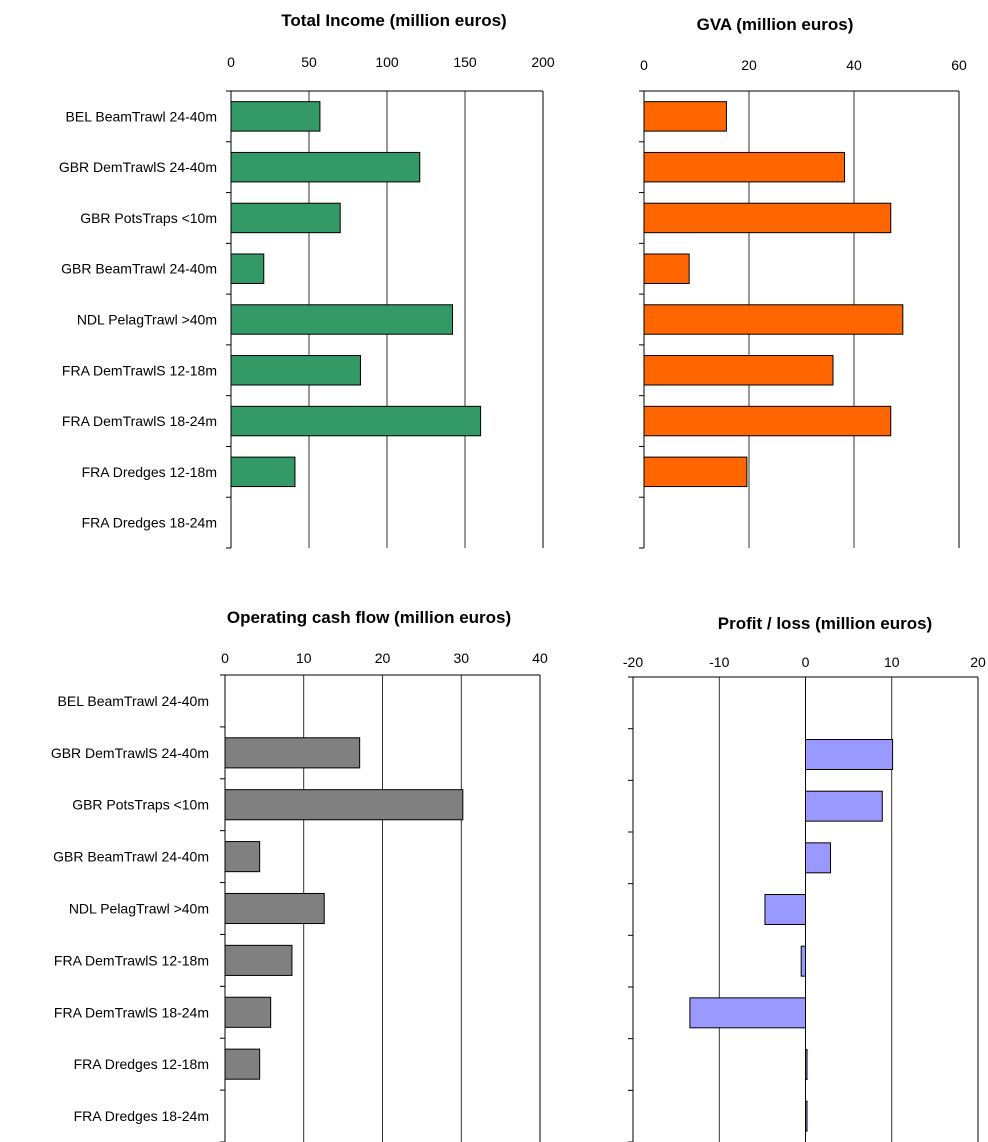  Describe the element at coordinates (369, 617) in the screenshot. I see `chart-title: Operating cash flow (million euros)` at that location.